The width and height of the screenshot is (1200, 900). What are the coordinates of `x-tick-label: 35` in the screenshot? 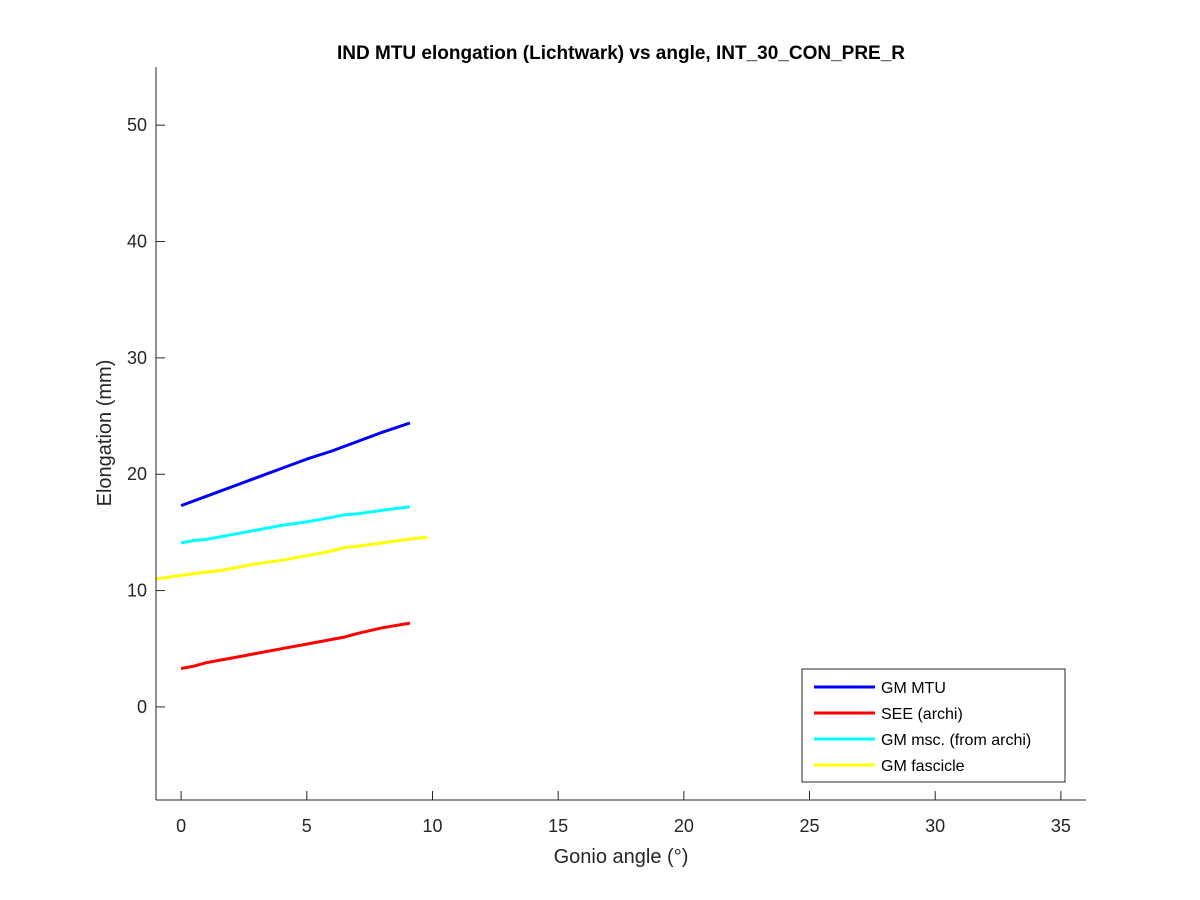 It's located at (1061, 826).